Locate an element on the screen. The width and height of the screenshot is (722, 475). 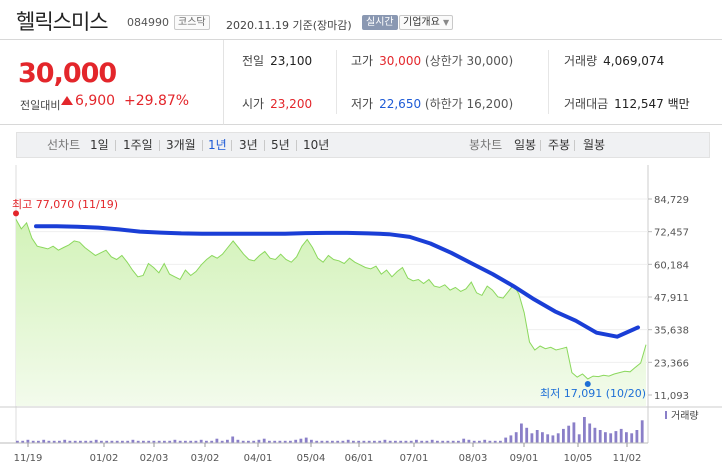
high-annotation: 최고 77,070 (11/19) is located at coordinates (65, 204).